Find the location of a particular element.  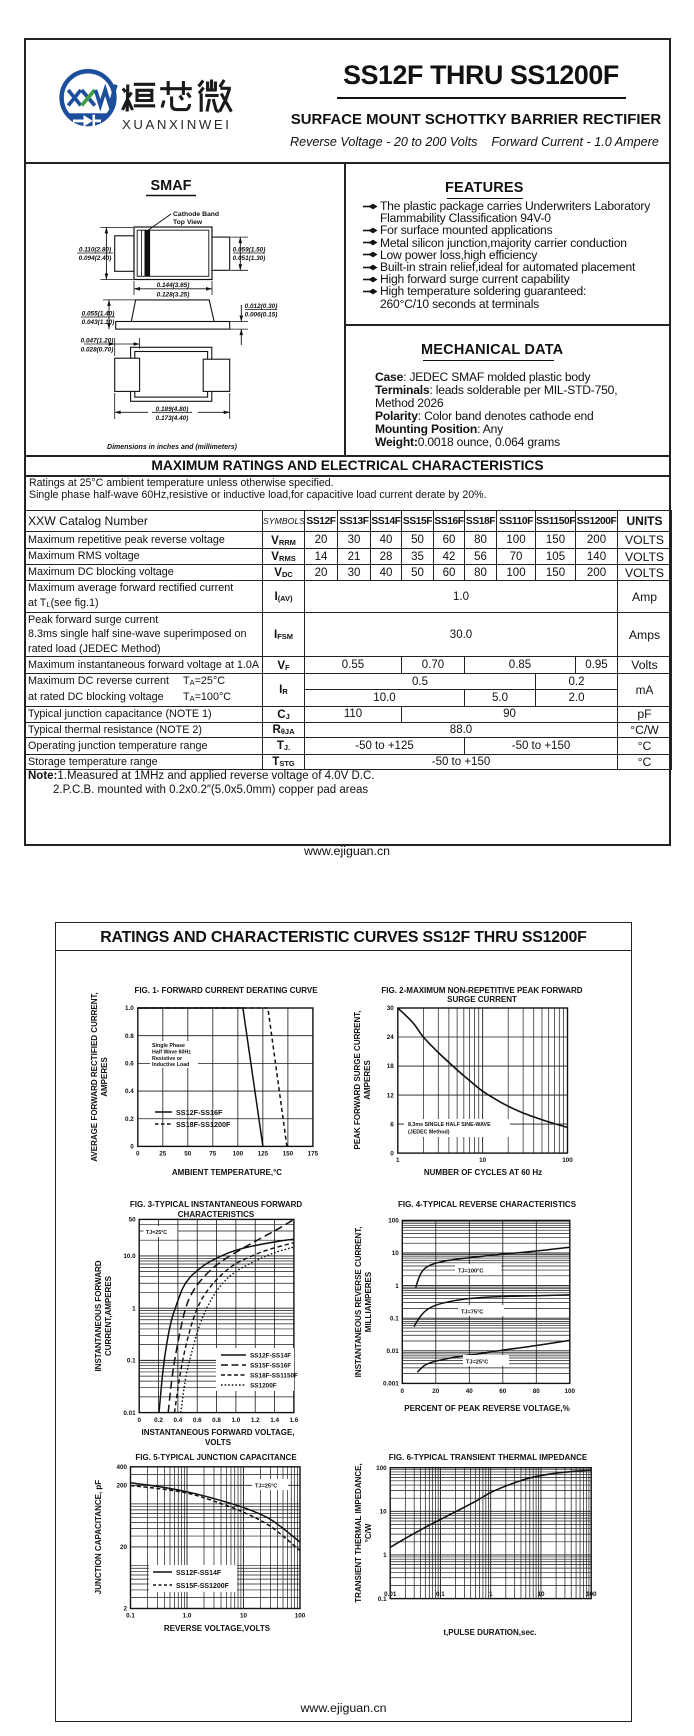

svg-text: CHARACTERISTICS is located at coordinates (216, 1214).